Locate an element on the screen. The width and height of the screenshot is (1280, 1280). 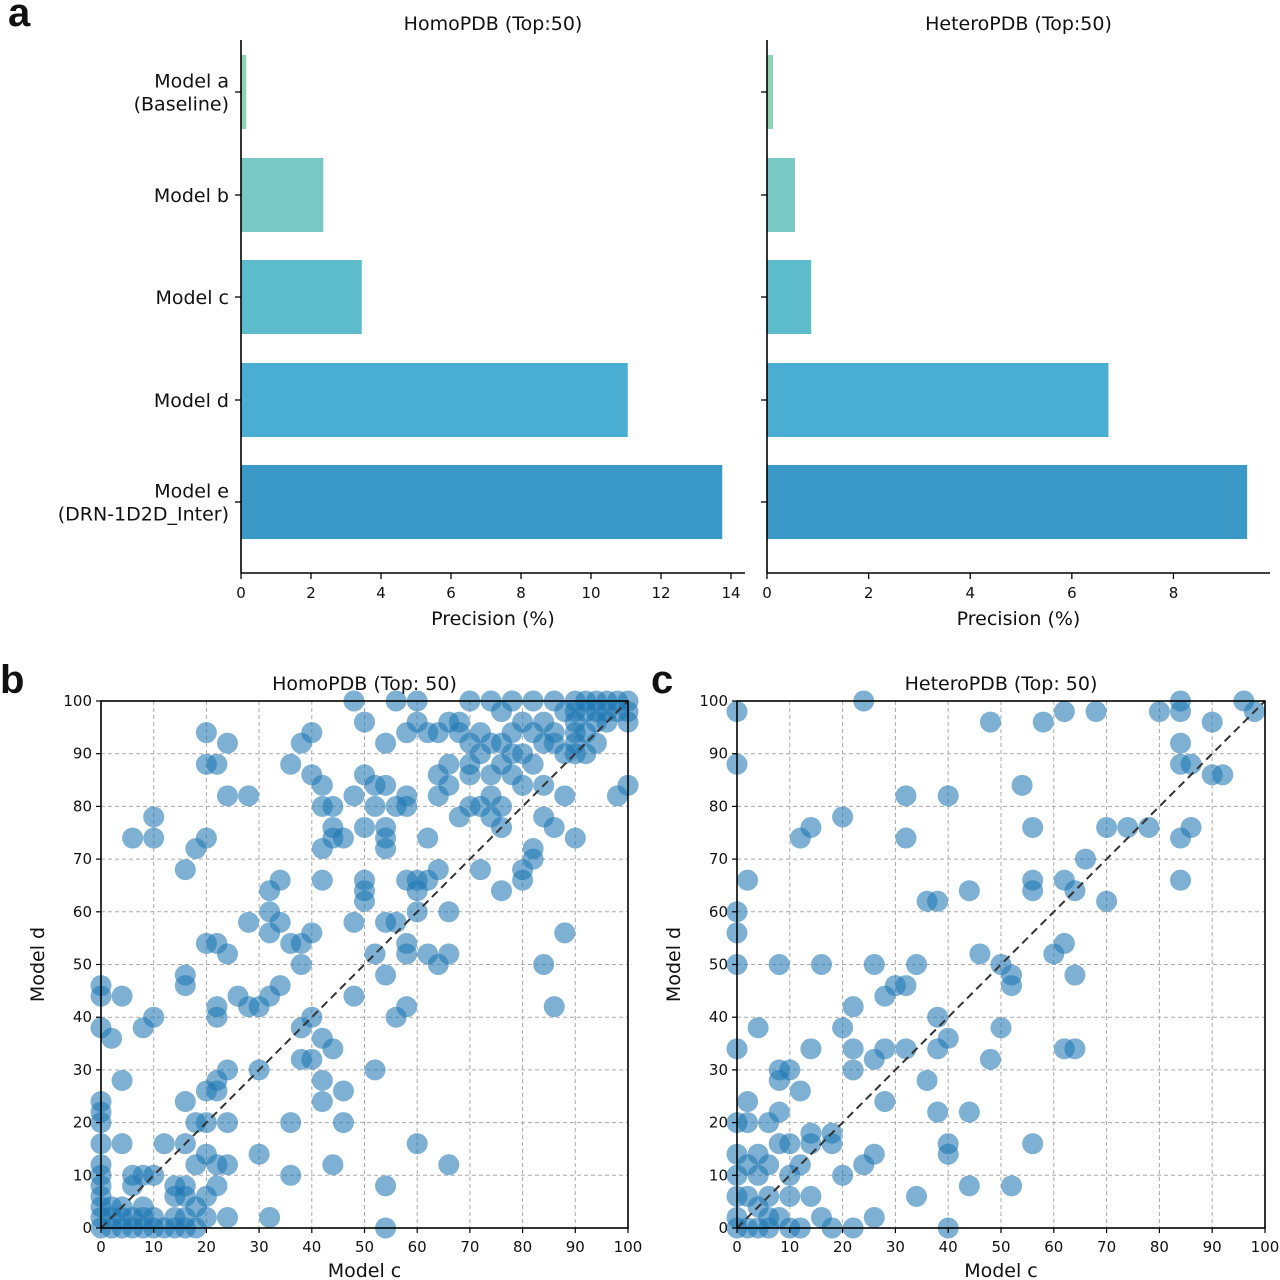
x-tick-label: 20 is located at coordinates (206, 1247).